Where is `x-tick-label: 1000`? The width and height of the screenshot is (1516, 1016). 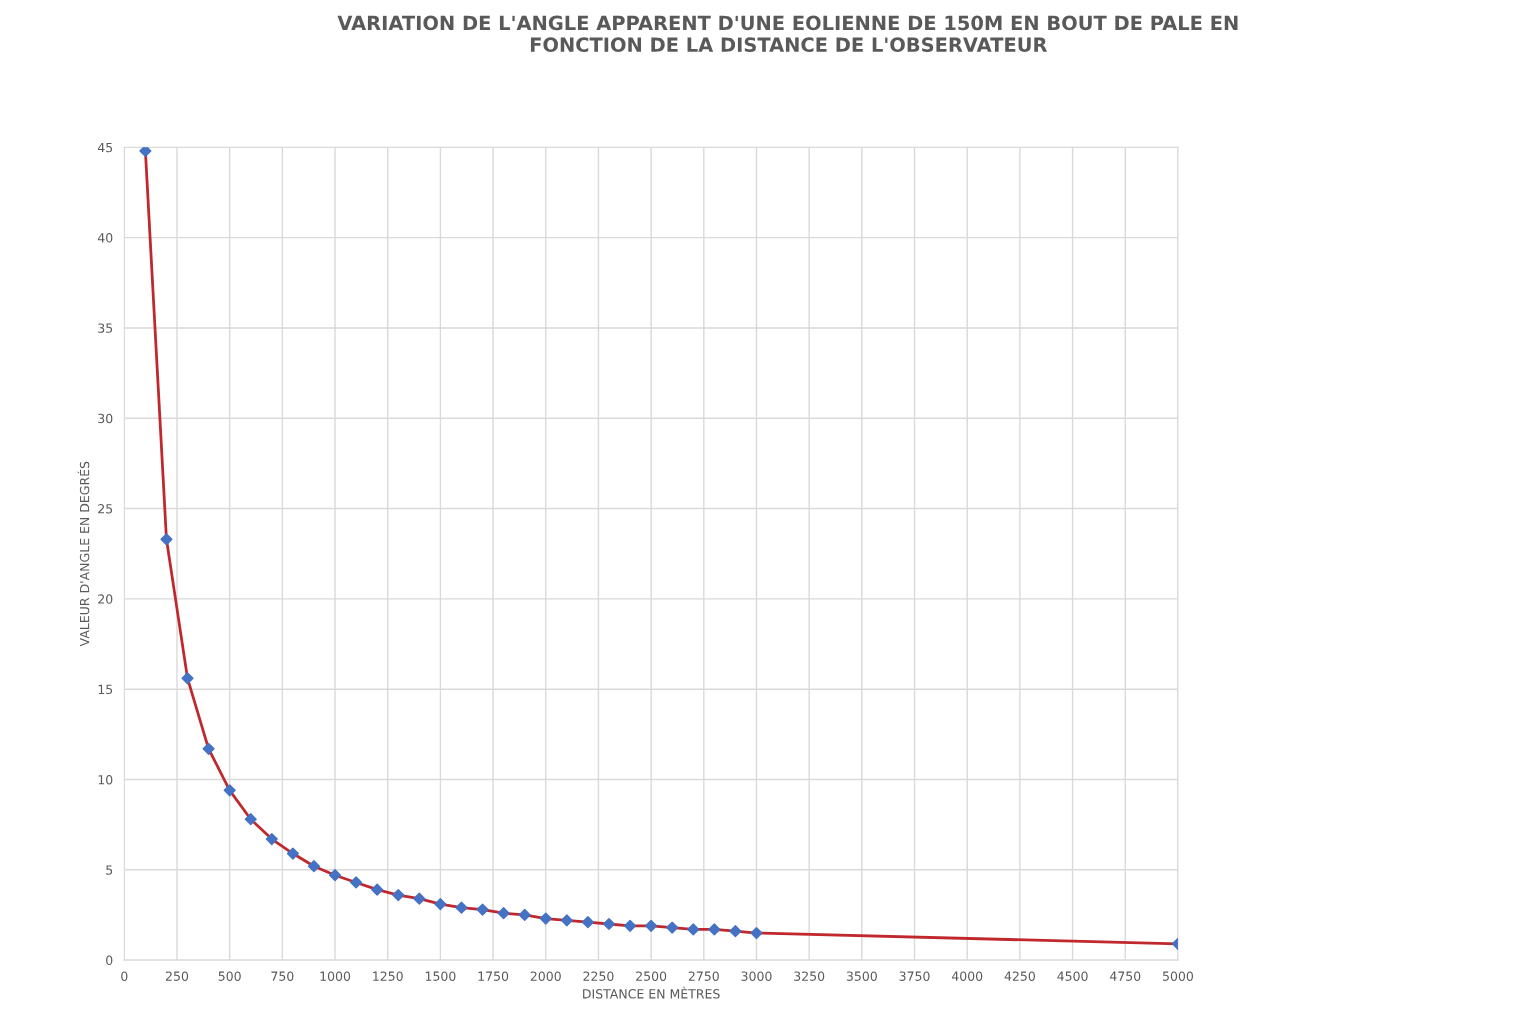
x-tick-label: 1000 is located at coordinates (335, 976).